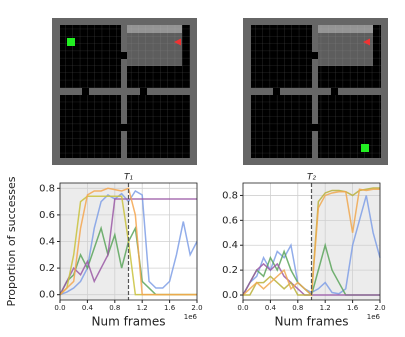  I want to click on chart-title: T₁, so click(128, 178).